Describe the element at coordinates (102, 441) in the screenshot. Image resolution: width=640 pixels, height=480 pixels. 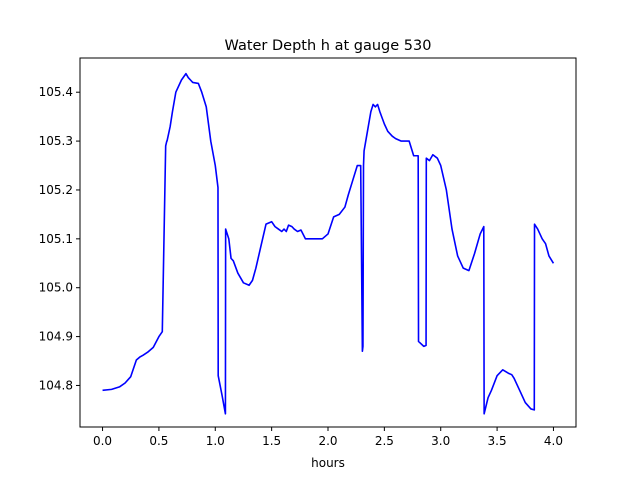
I see `x-tick-label: 0.0` at that location.